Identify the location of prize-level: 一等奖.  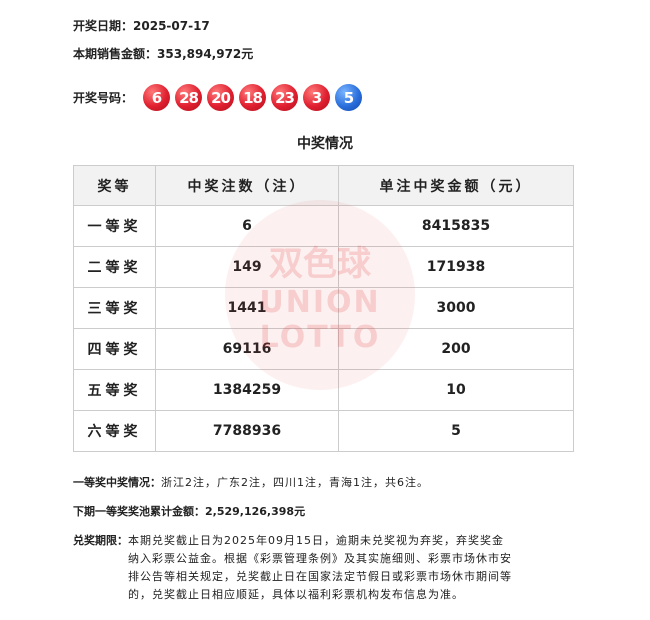
(114, 226).